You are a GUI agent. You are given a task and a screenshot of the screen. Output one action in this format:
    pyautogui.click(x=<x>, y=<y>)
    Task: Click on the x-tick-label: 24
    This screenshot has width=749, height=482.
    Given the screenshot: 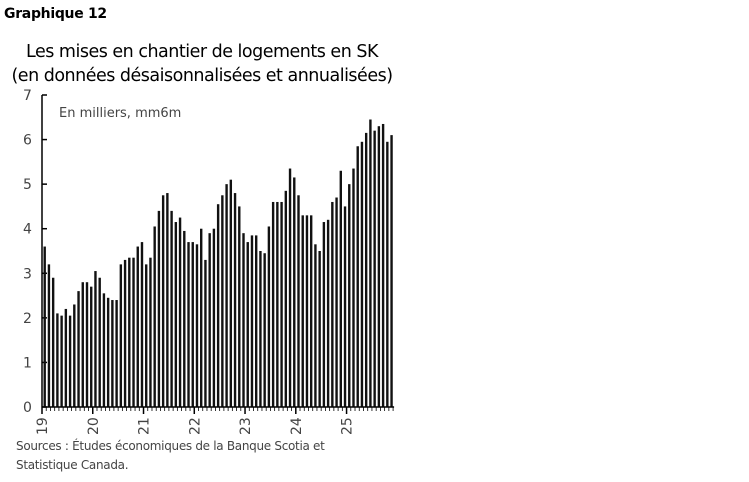 What is the action you would take?
    pyautogui.click(x=297, y=426)
    